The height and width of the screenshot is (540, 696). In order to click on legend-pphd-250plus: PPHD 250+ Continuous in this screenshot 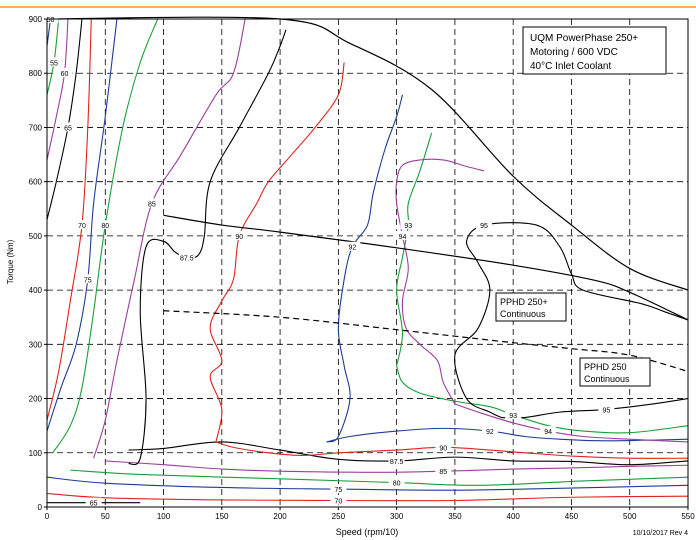, I will do `click(531, 307)`.